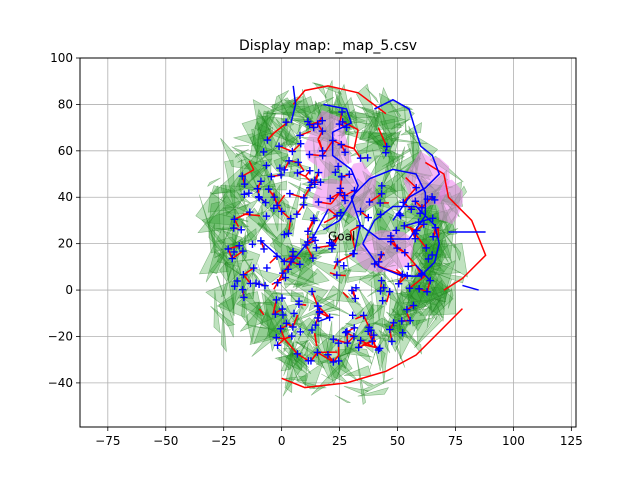 This screenshot has height=480, width=640. I want to click on y-tick-label: −20, so click(60, 336).